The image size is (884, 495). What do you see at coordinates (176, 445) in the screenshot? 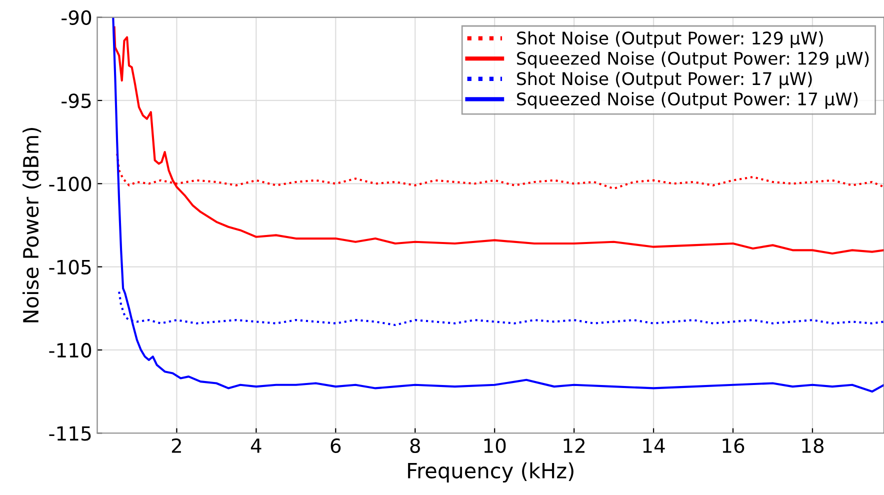
I see `x-tick-label: 2` at bounding box center [176, 445].